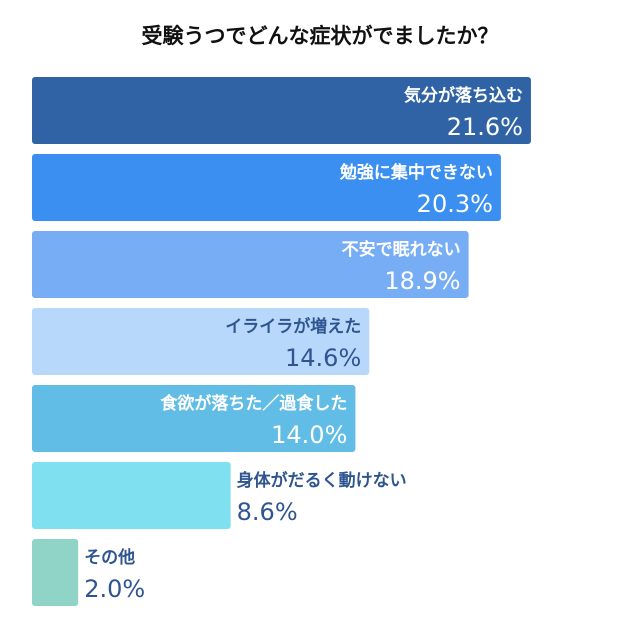 This screenshot has width=640, height=640. I want to click on bar-value-label: 14.6%, so click(323, 358).